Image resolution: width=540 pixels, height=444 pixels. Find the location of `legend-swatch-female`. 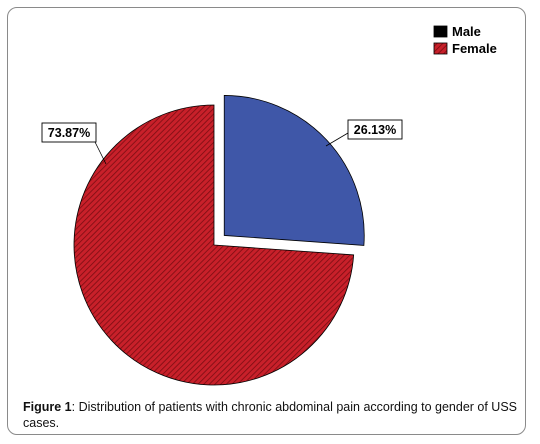

legend-swatch-female is located at coordinates (440, 48).